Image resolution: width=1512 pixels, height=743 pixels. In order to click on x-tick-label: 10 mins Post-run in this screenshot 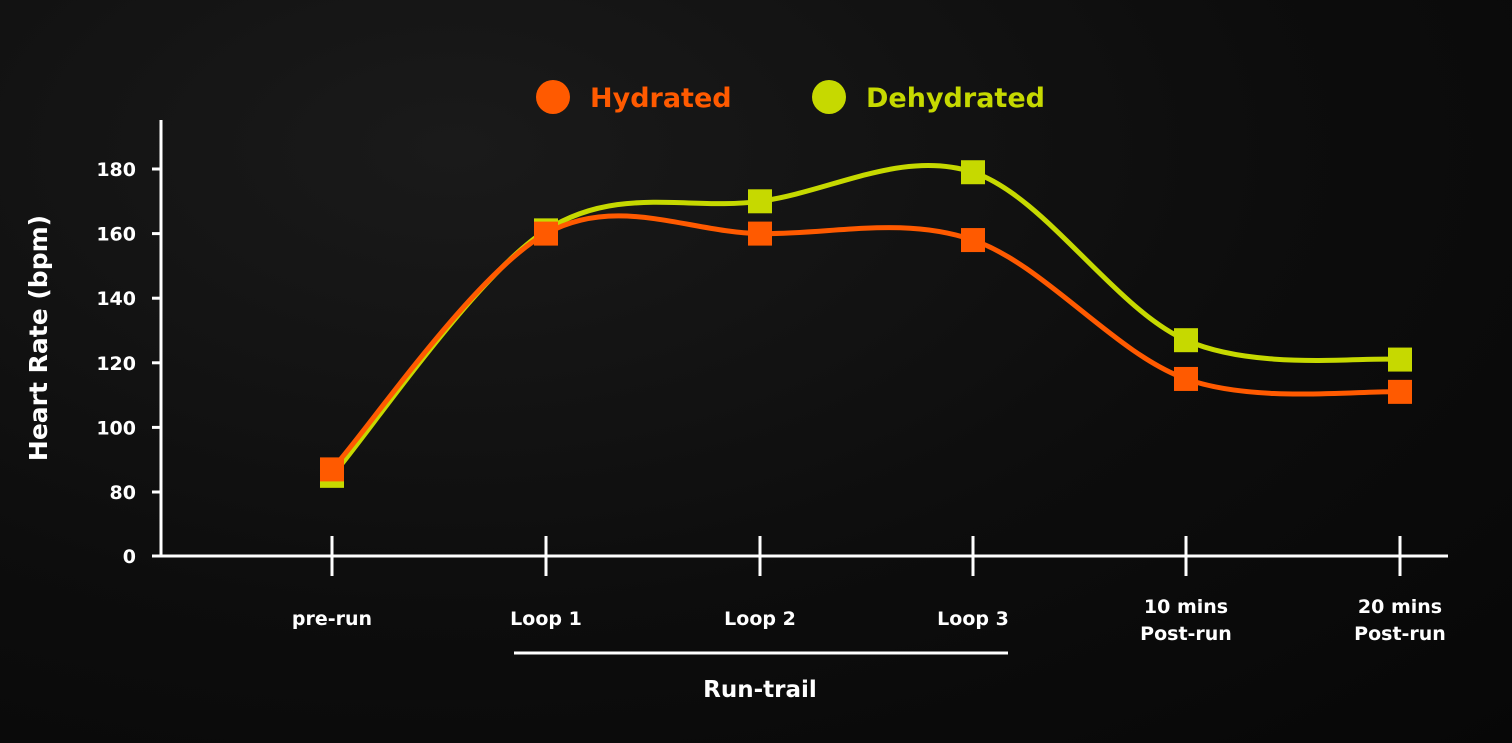, I will do `click(1186, 620)`.